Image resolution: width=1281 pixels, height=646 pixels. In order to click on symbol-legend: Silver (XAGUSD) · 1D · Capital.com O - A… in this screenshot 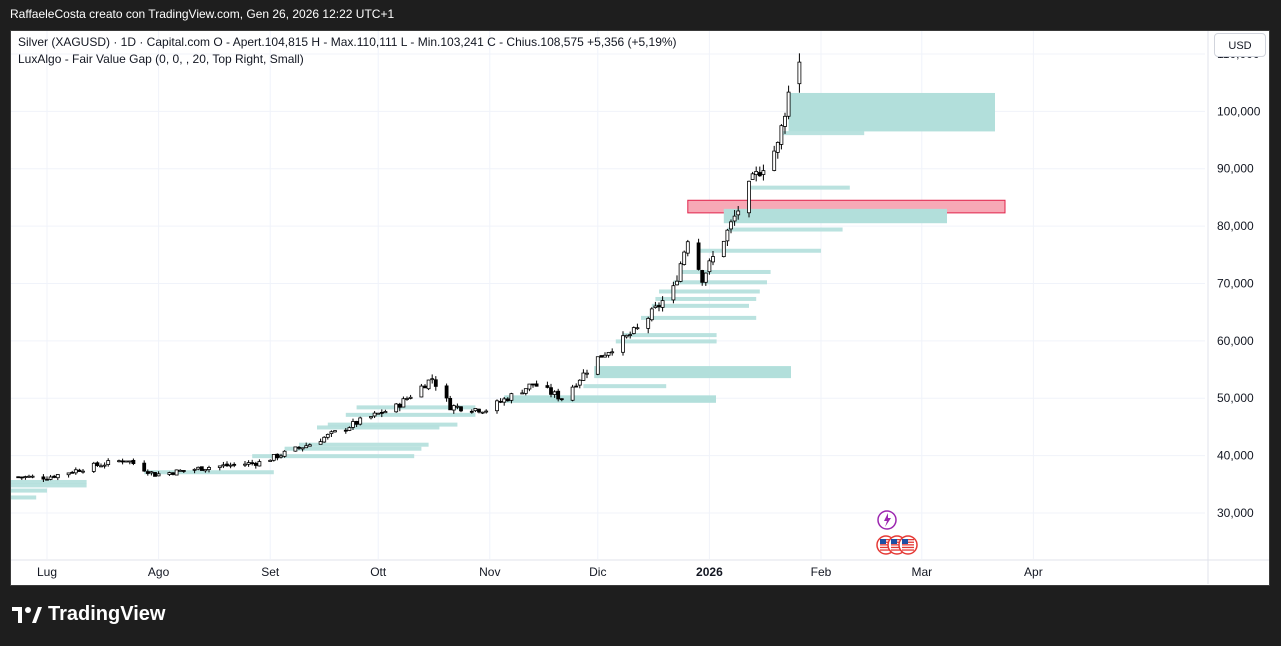, I will do `click(347, 42)`.